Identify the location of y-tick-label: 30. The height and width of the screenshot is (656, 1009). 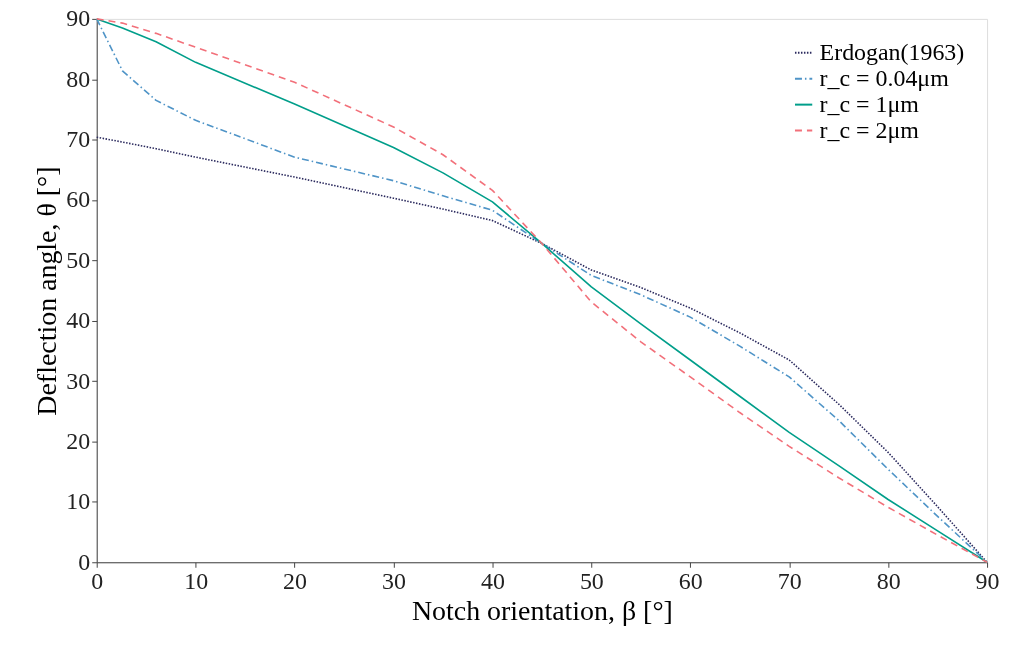
(78, 380).